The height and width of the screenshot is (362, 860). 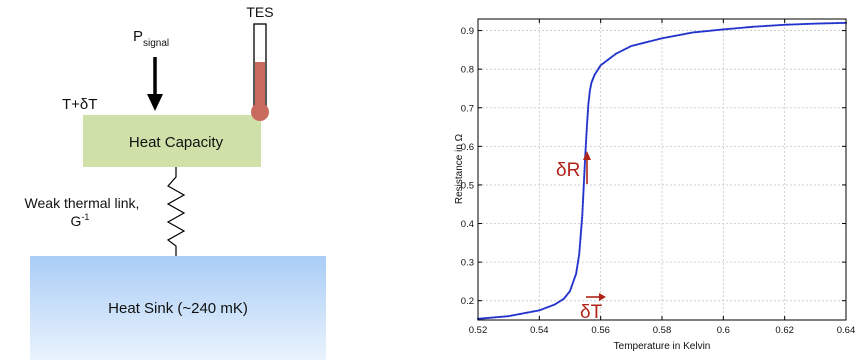 What do you see at coordinates (467, 31) in the screenshot?
I see `y-tick-label: 0.9` at bounding box center [467, 31].